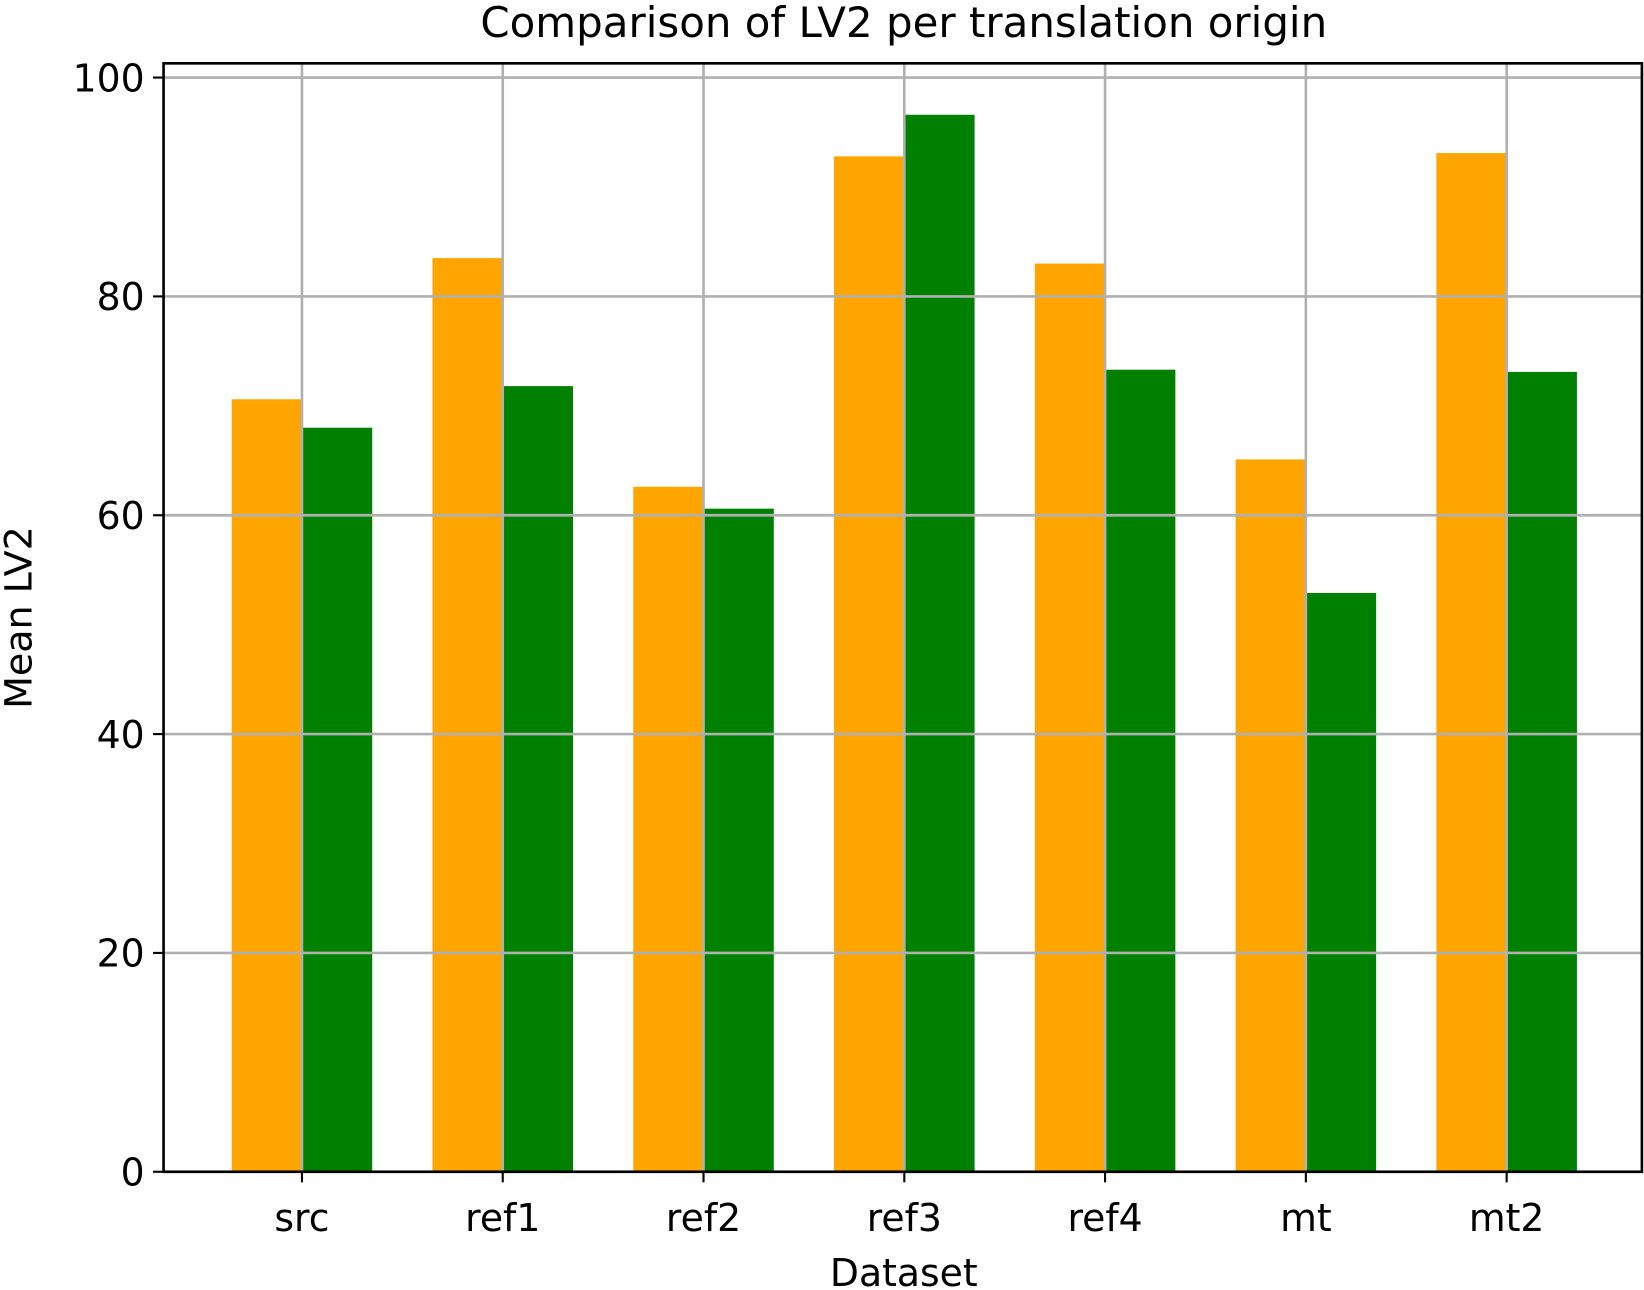 The width and height of the screenshot is (1644, 1290). What do you see at coordinates (502, 1218) in the screenshot?
I see `x-tick-label: ref1` at bounding box center [502, 1218].